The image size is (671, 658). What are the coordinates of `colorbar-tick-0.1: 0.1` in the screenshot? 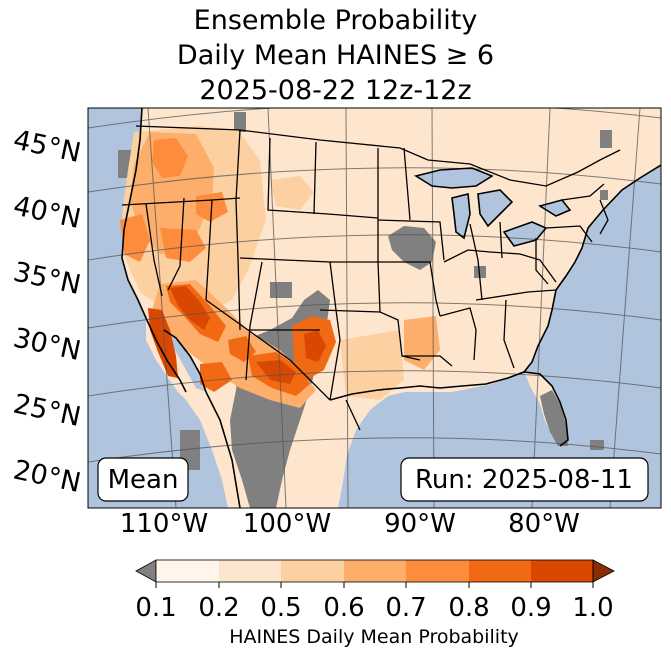 It's located at (155, 608).